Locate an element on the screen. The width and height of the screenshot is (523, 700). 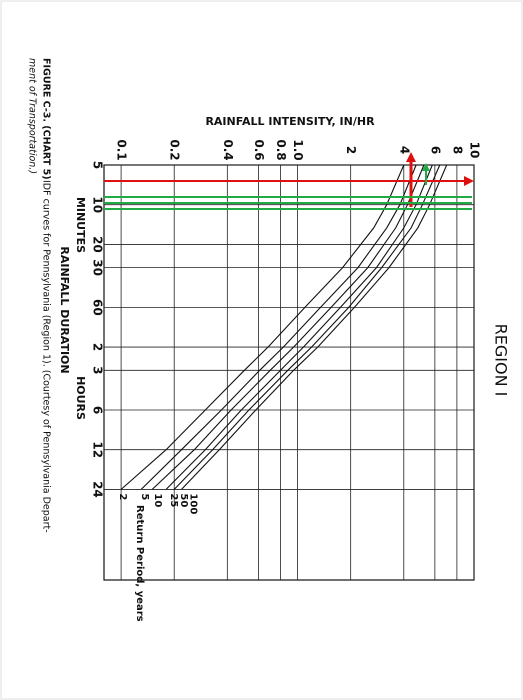
x-tick-label: 5 is located at coordinates (98, 165).